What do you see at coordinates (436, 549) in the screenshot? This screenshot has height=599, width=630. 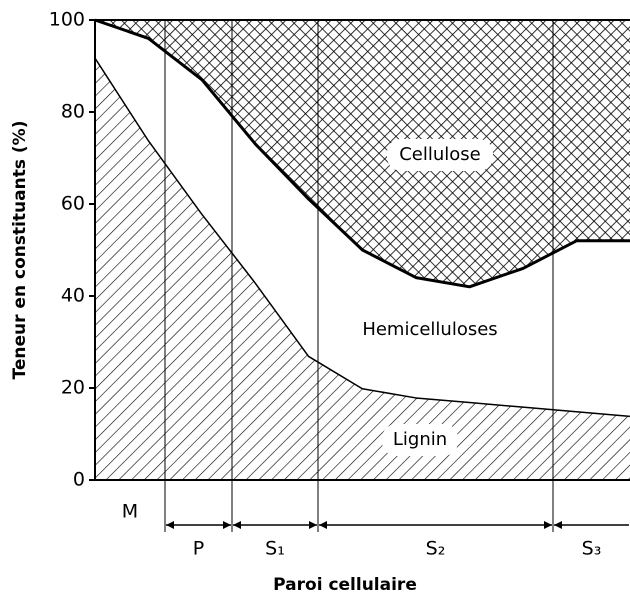 I see `layer-label: S₂` at bounding box center [436, 549].